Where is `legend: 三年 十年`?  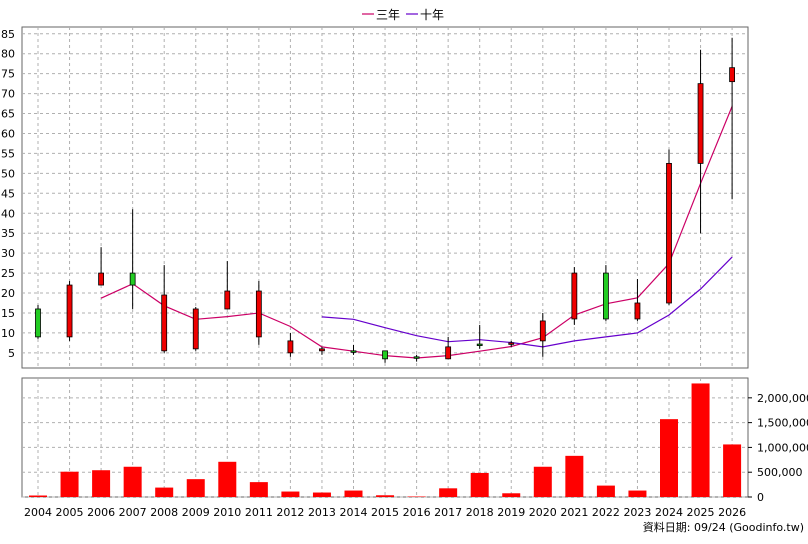
legend: 三年 十年 is located at coordinates (403, 15).